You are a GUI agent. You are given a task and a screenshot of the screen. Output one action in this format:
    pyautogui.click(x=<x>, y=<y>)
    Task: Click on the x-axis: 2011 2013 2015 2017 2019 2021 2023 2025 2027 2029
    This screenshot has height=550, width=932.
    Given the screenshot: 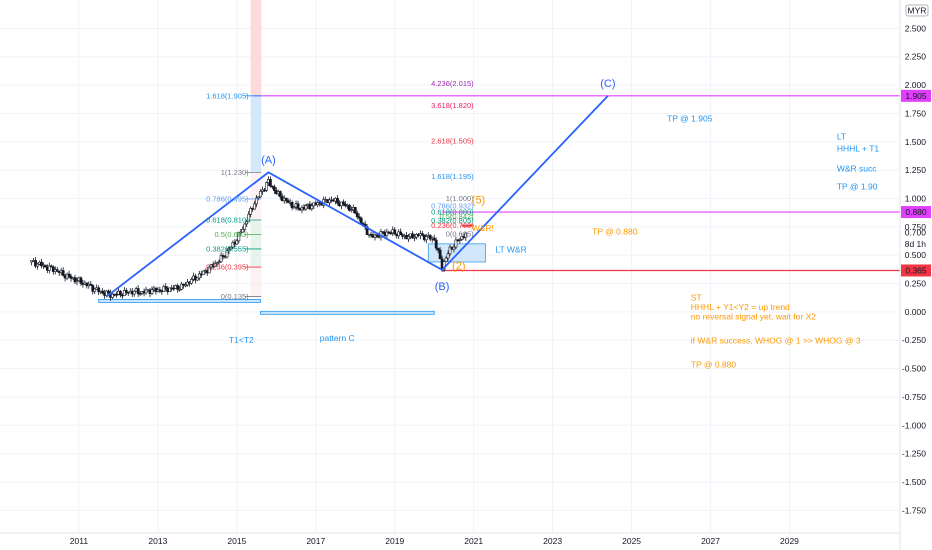 What is the action you would take?
    pyautogui.click(x=450, y=539)
    